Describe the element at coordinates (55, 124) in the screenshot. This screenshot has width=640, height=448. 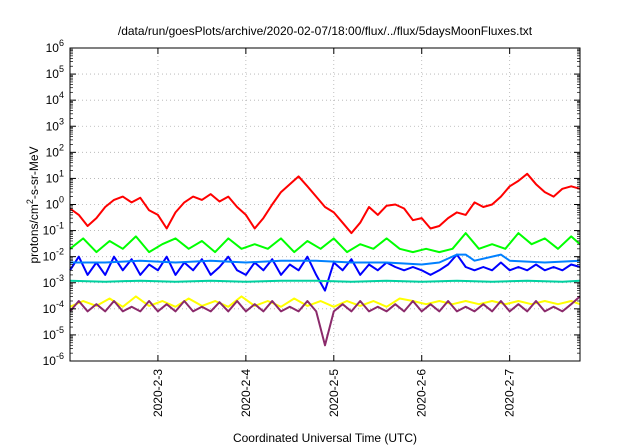
I see `y-tick-label: 10³` at that location.